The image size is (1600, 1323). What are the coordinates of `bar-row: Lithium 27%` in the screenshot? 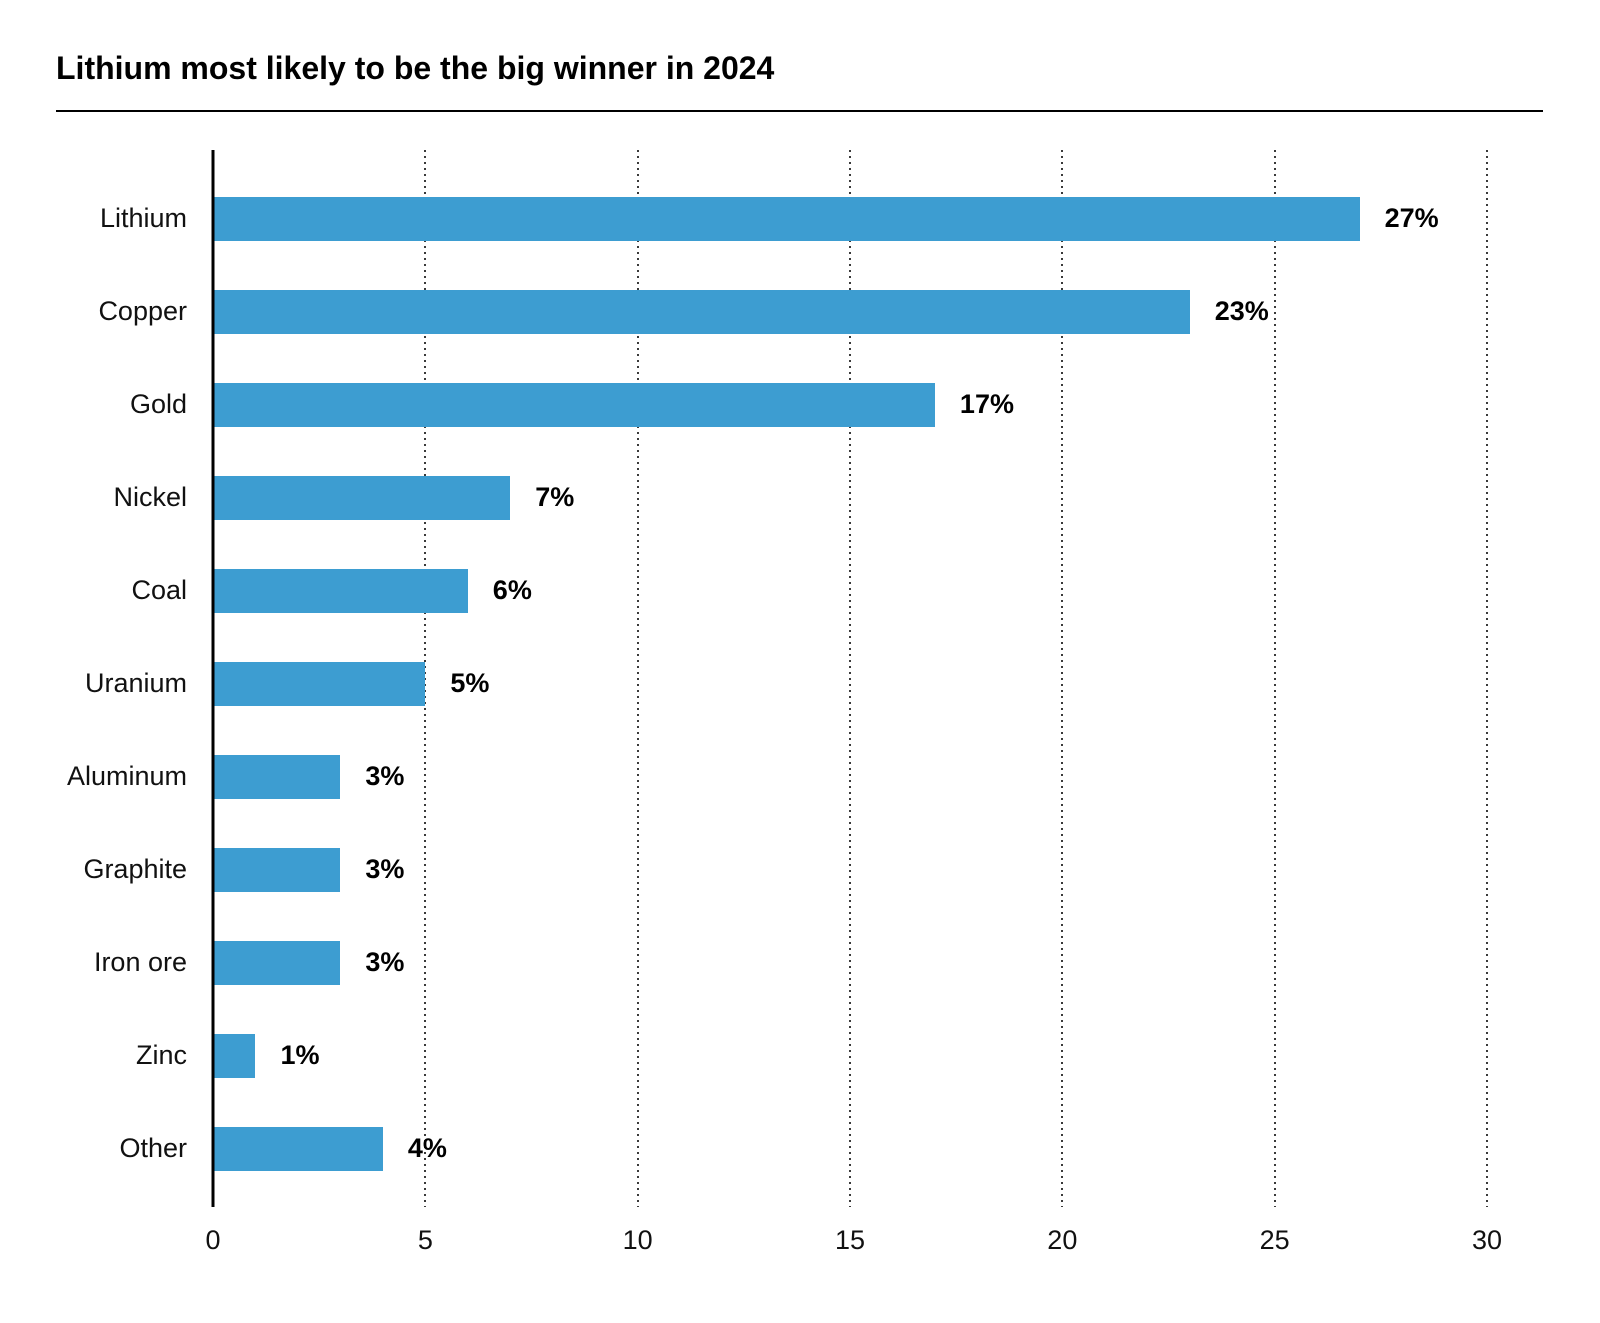 It's located at (793, 218).